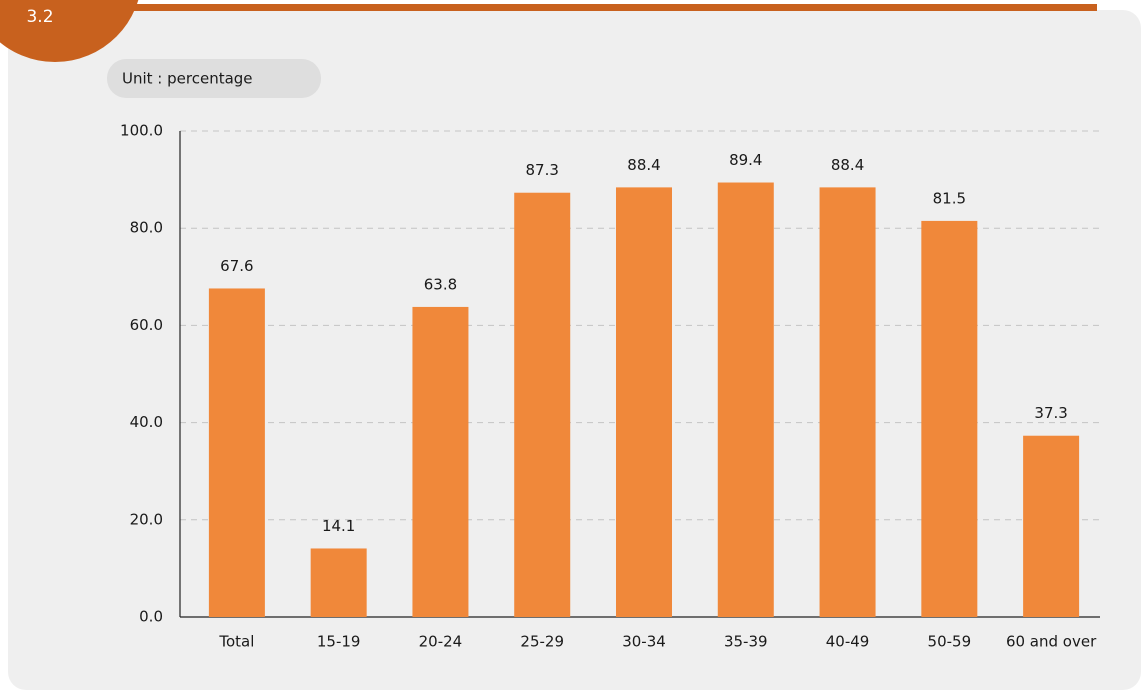 The image size is (1141, 691). I want to click on value-label: 67.6, so click(236, 266).